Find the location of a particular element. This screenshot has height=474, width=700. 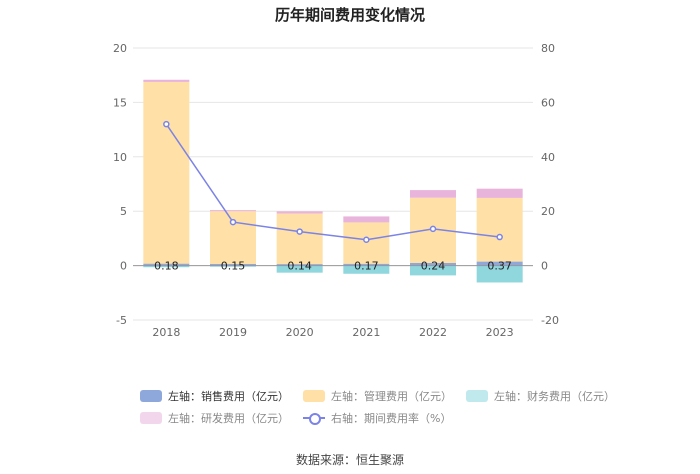

legend-swatch-rnd is located at coordinates (151, 418).